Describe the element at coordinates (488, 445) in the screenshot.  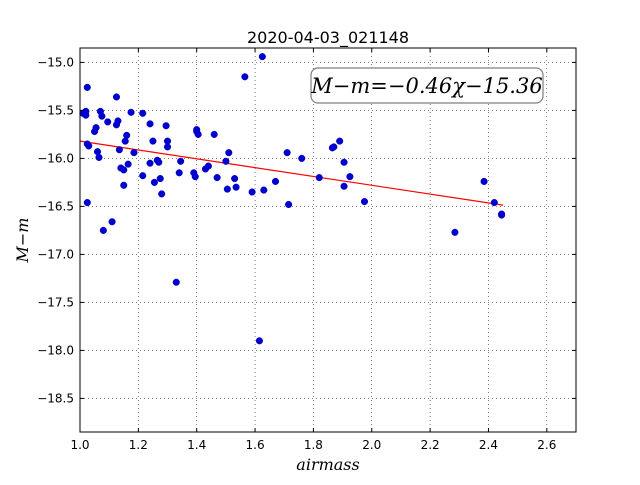
I see `x-tick-label: 2.4` at that location.